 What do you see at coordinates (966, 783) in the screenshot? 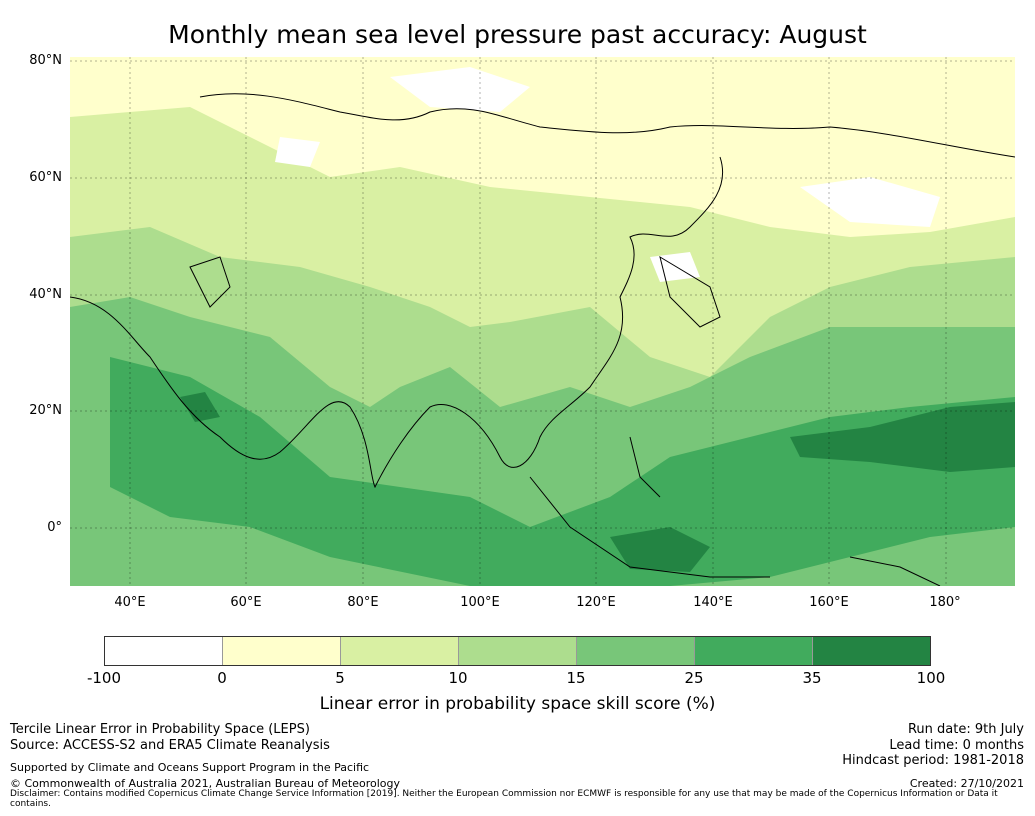
I see `footer-created: Created: 27/10/2021` at bounding box center [966, 783].